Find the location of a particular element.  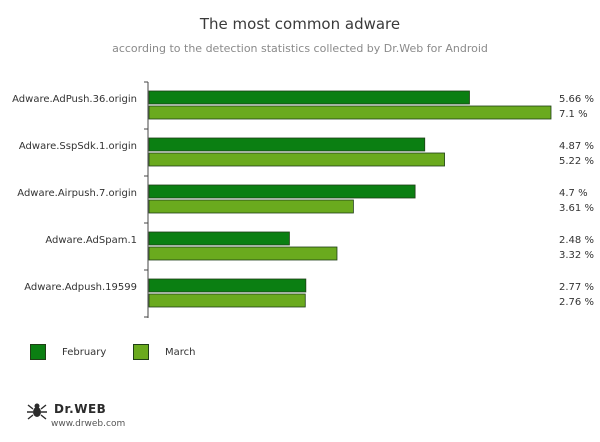

legend-swatch-march is located at coordinates (141, 352).